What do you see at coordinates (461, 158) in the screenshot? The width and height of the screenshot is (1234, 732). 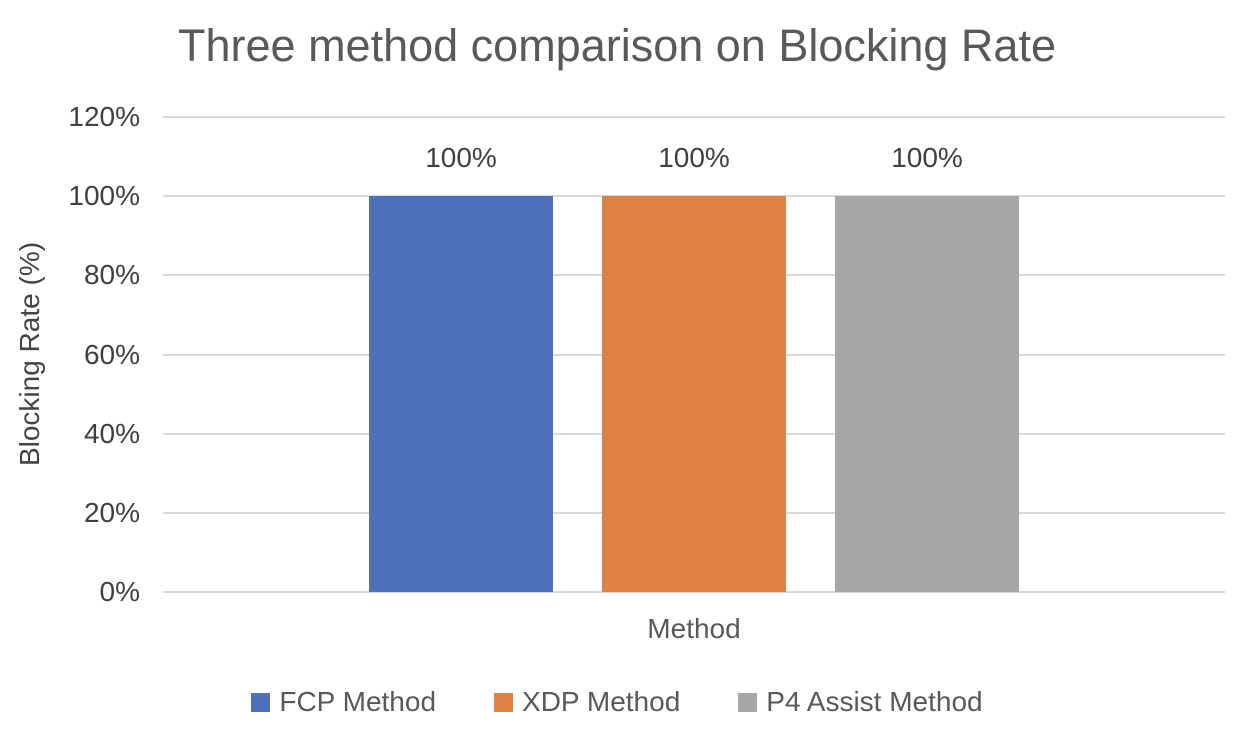 I see `data-label-fcp-method: 100%` at bounding box center [461, 158].